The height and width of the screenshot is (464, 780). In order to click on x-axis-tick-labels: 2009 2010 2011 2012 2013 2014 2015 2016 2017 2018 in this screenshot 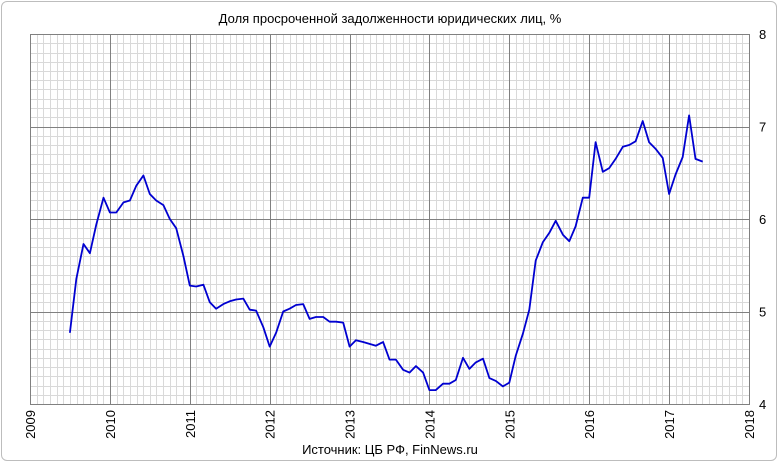, I will do `click(390, 424)`.